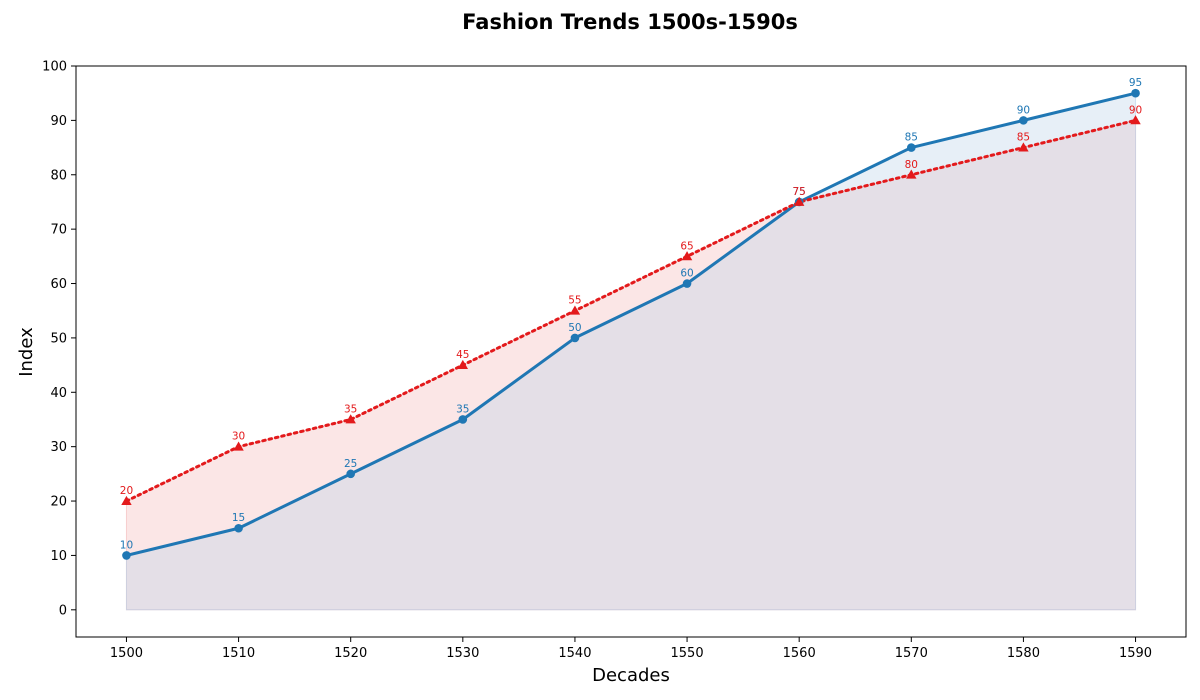  I want to click on x-tick-label: 1550, so click(687, 653).